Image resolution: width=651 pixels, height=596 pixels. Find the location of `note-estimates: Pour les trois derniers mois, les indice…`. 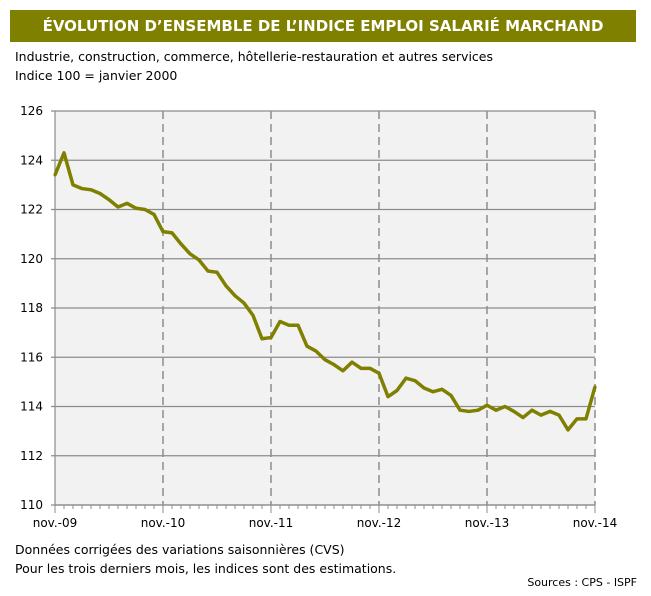

note-estimates: Pour les trois derniers mois, les indice… is located at coordinates (206, 568).